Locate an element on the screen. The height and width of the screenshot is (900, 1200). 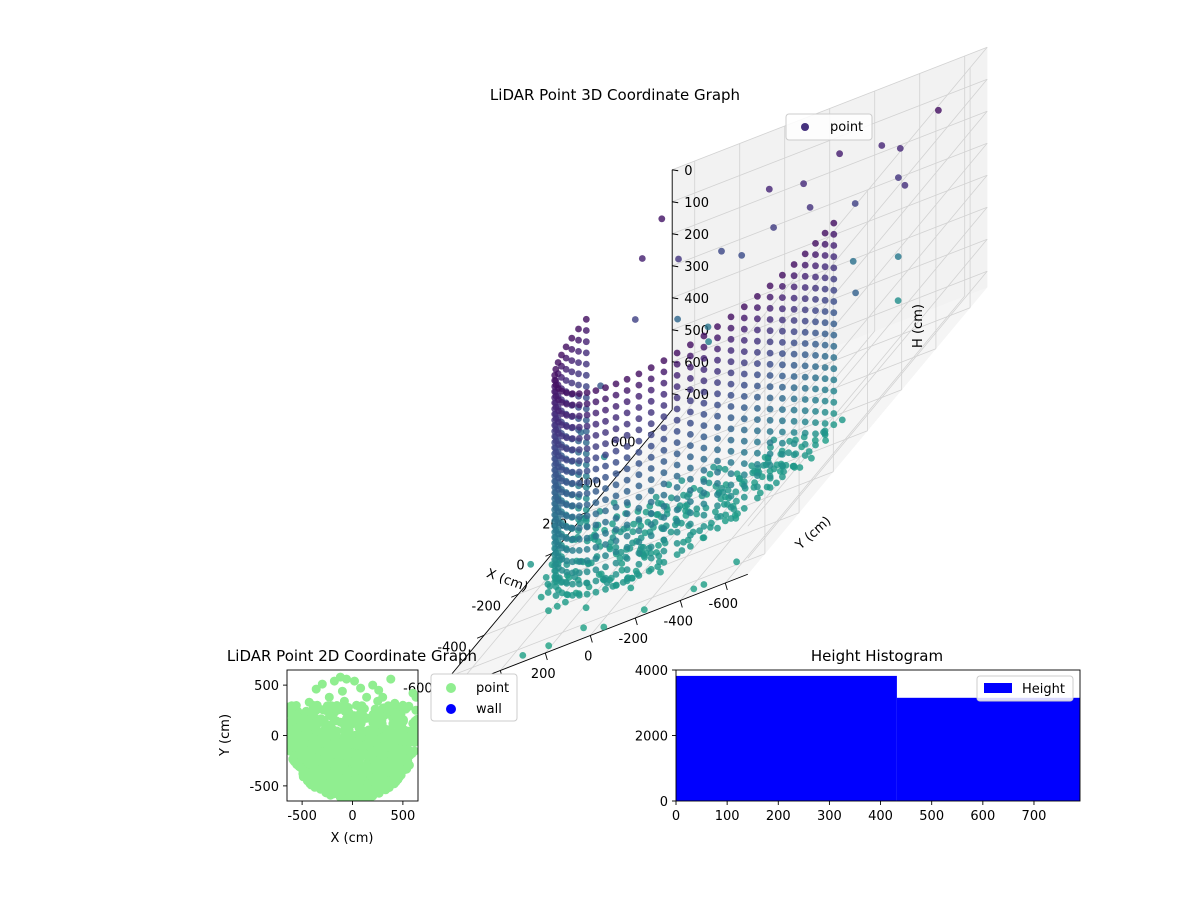
histogram-ticks: 0 100 200 300 400 500 600 700 0 2000 4000 is located at coordinates (840, 744).